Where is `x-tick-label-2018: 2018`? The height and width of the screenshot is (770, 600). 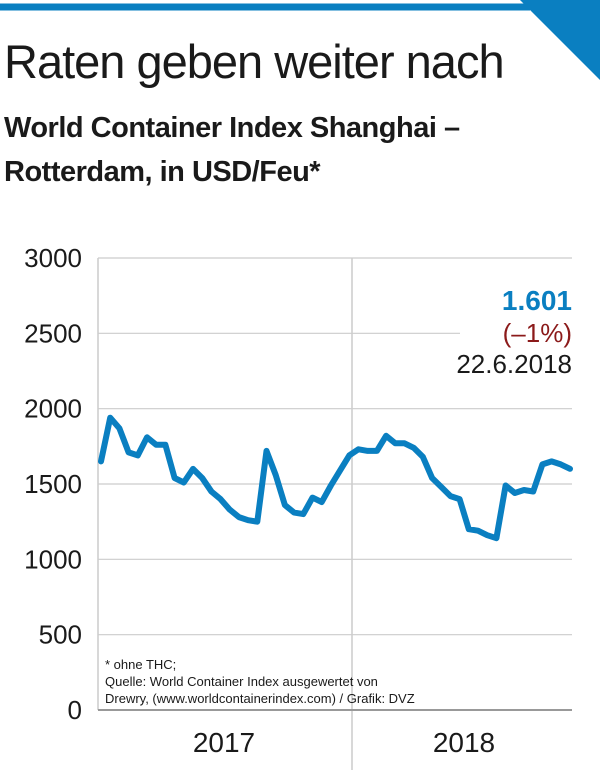 x-tick-label-2018: 2018 is located at coordinates (464, 742).